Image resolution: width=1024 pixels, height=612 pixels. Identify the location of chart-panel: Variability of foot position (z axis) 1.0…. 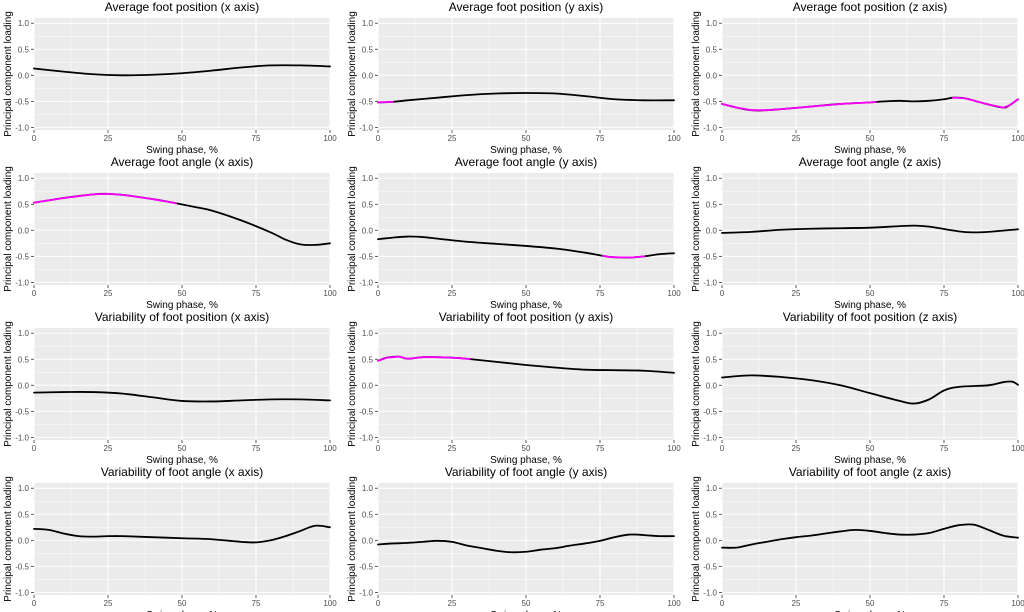
(857, 388).